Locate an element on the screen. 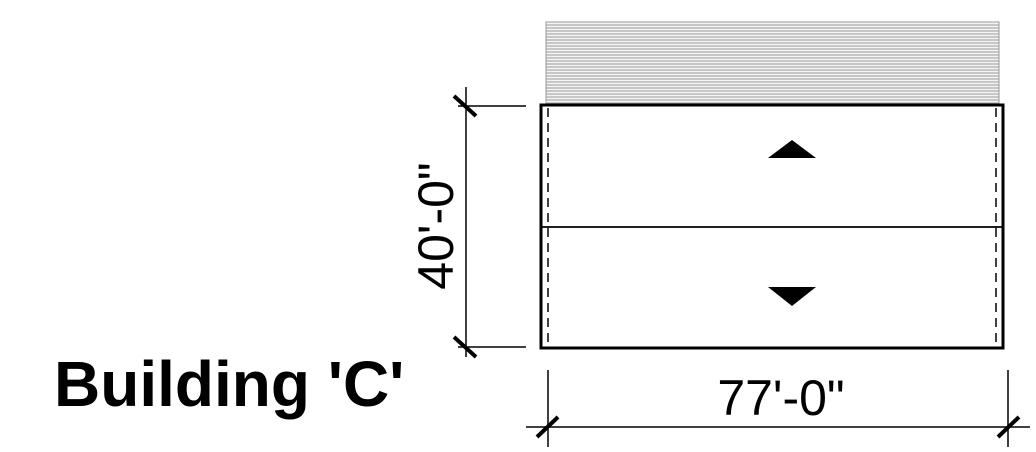  horizontal-dimension: 77'-0" is located at coordinates (778, 408).